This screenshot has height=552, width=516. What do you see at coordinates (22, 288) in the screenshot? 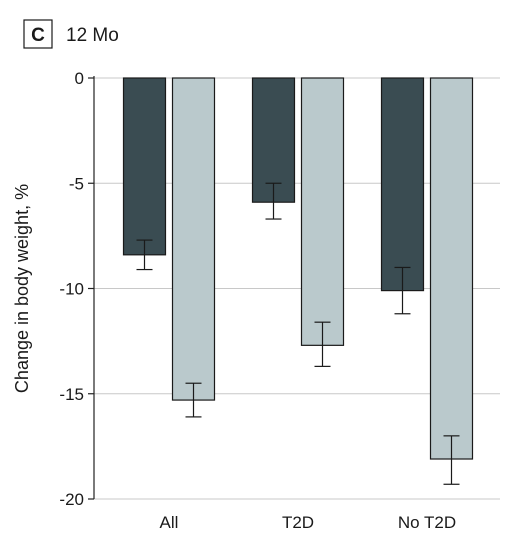
I see `y-axis-title: Change in body weight, %` at bounding box center [22, 288].